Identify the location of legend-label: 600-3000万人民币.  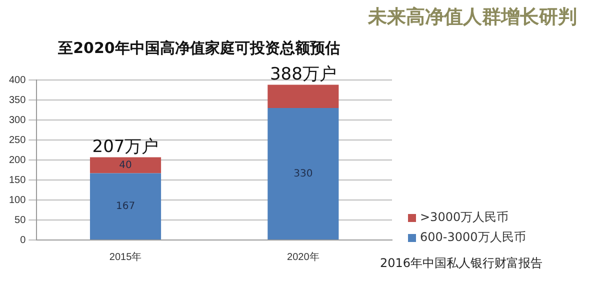
(473, 237).